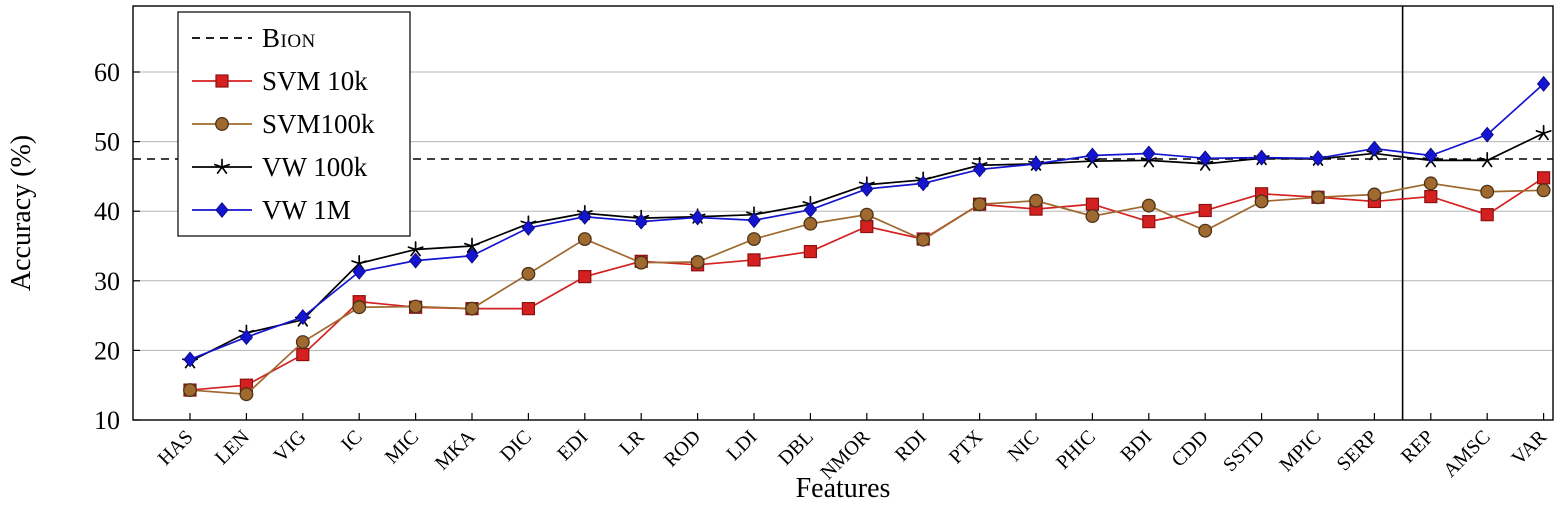 The width and height of the screenshot is (1566, 505). Describe the element at coordinates (318, 124) in the screenshot. I see `legend-label: SVM100k` at that location.